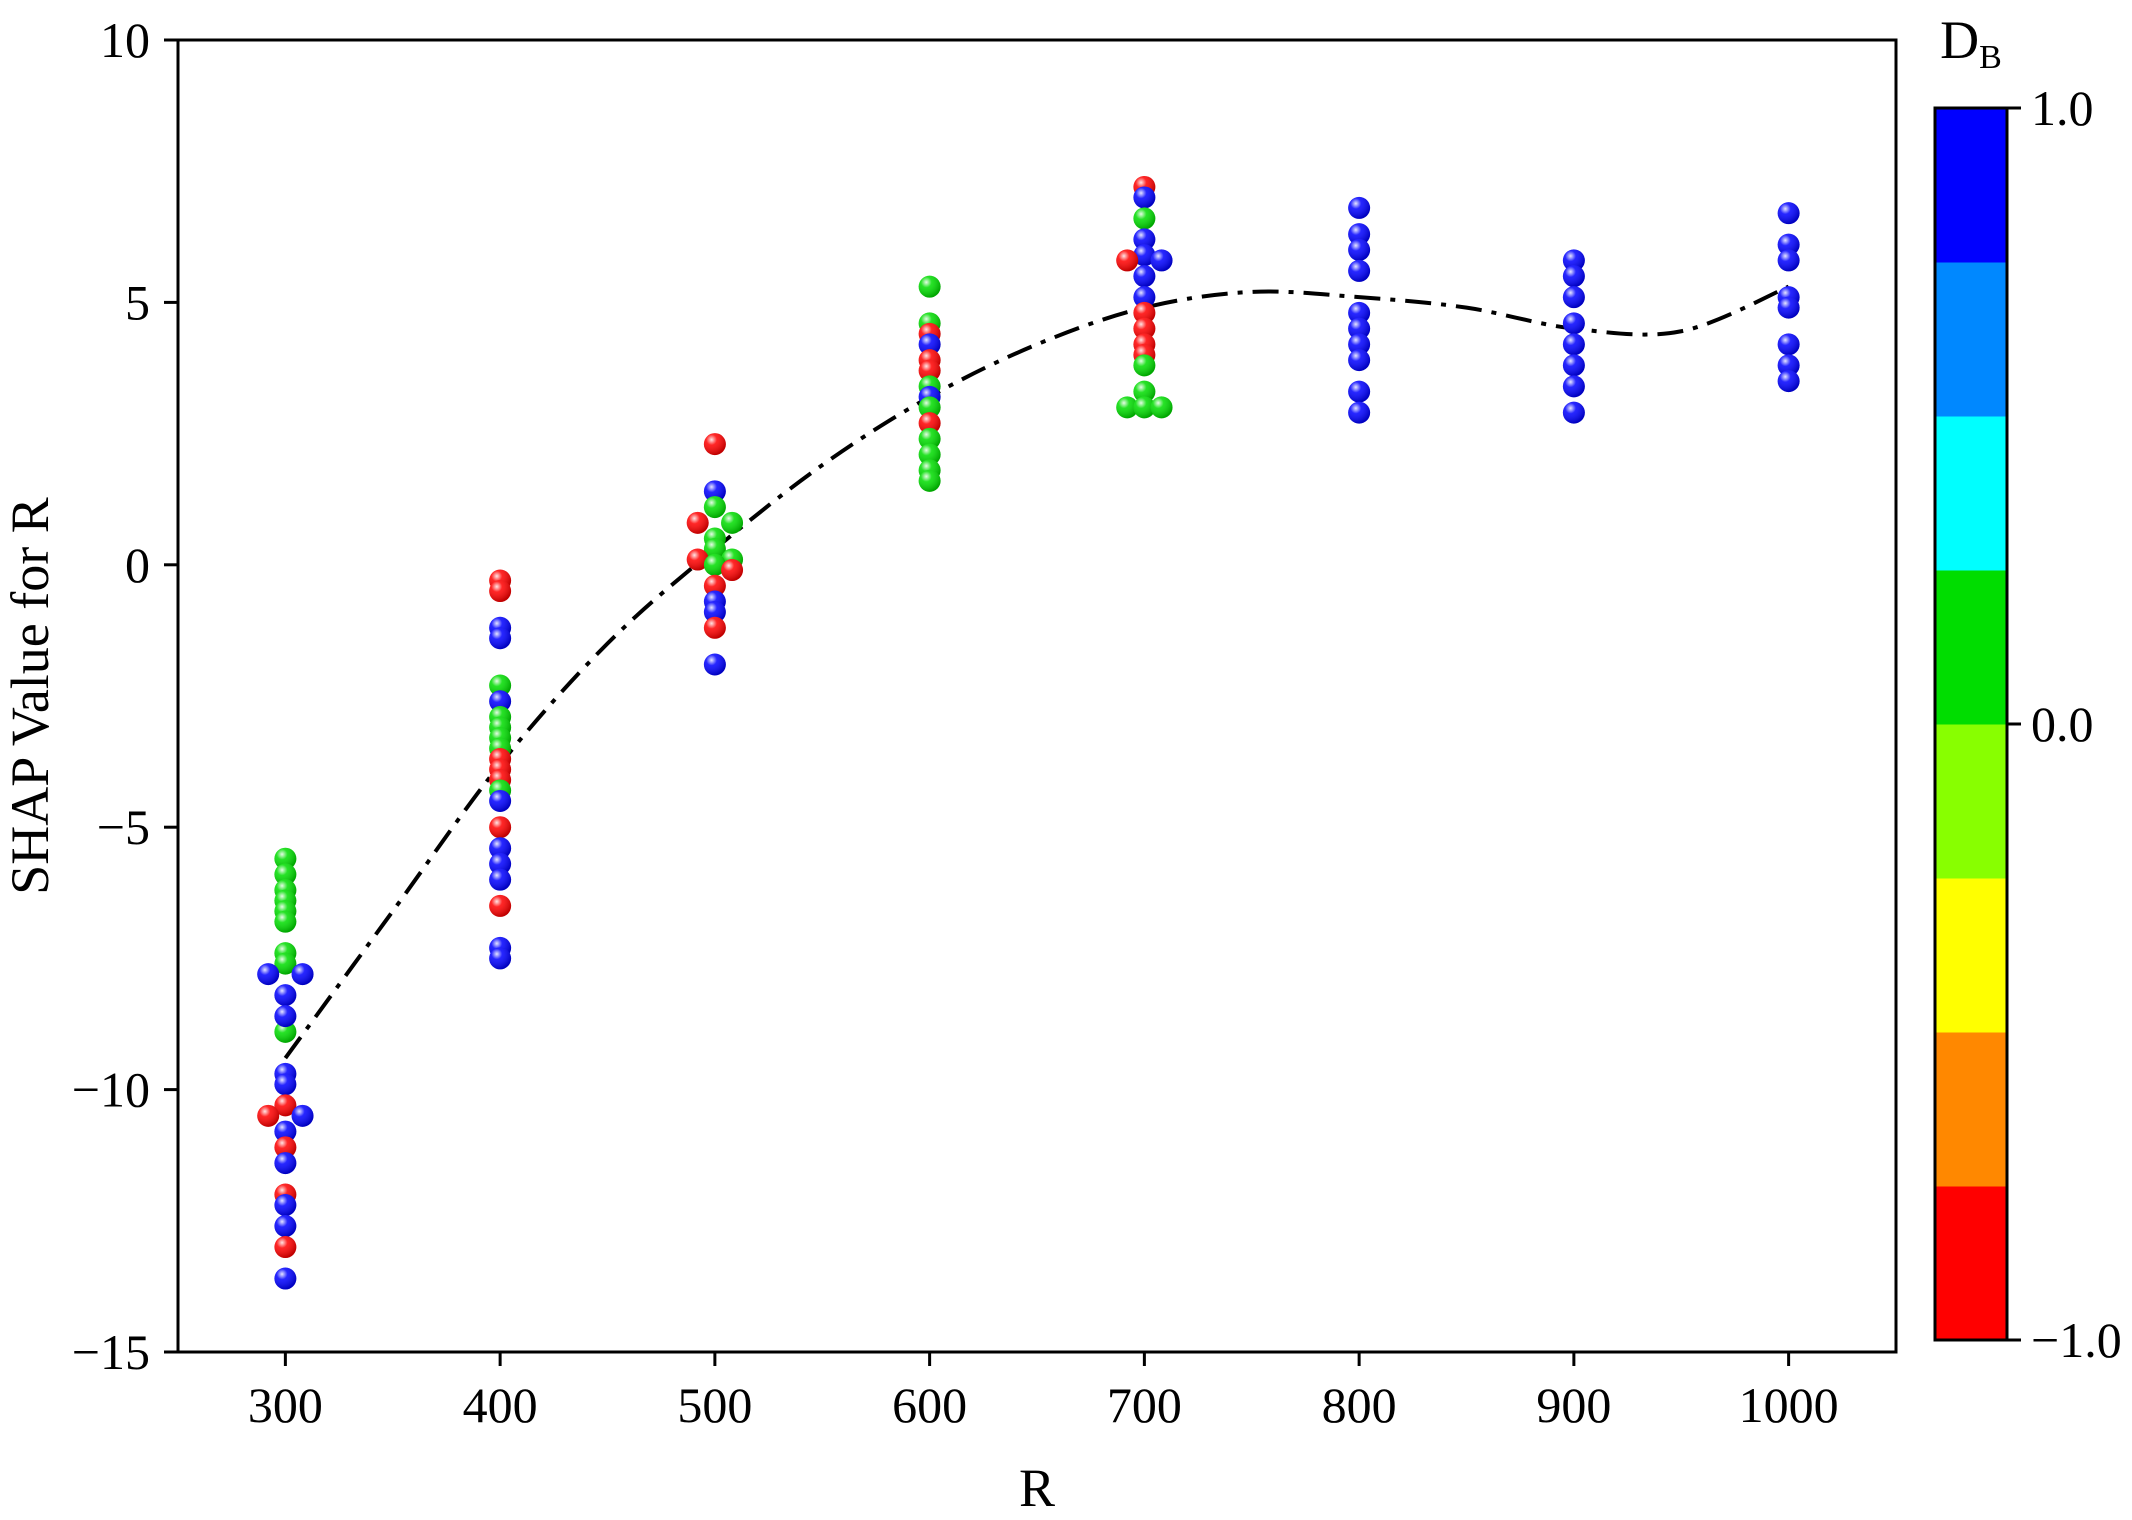 This screenshot has height=1520, width=2132. I want to click on x-tick-label: 400, so click(500, 1405).